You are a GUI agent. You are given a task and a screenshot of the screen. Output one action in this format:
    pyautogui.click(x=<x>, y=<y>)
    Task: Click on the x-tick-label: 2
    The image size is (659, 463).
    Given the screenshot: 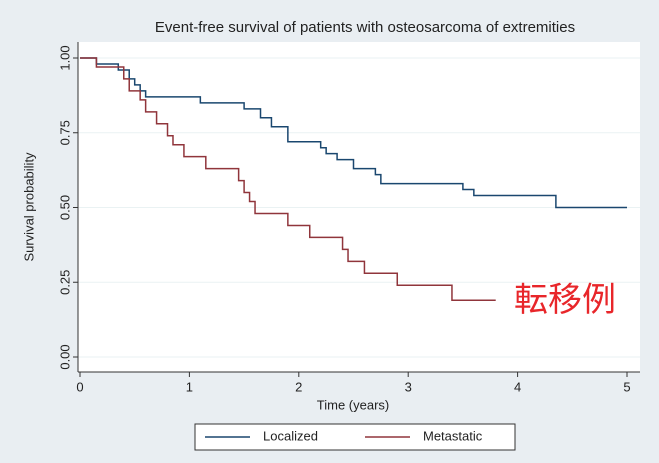 What is the action you would take?
    pyautogui.click(x=298, y=386)
    